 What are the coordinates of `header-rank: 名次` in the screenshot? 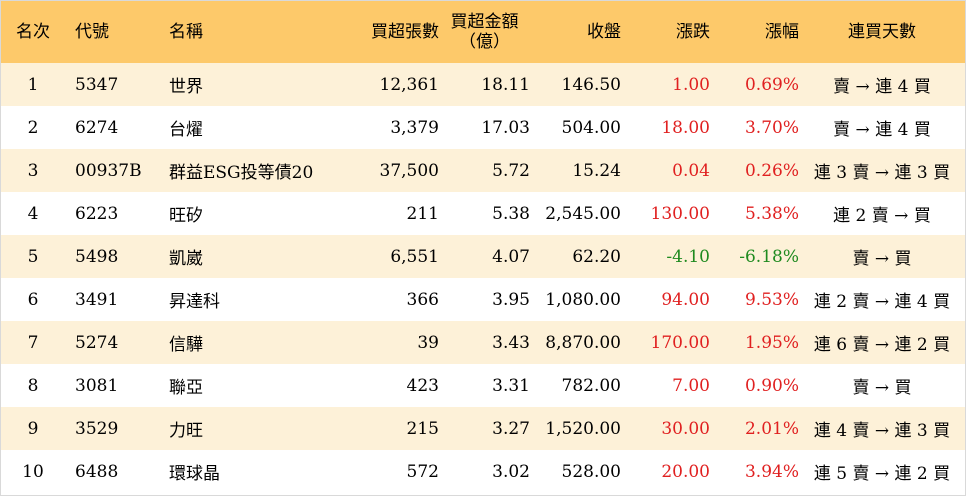 It's located at (33, 32).